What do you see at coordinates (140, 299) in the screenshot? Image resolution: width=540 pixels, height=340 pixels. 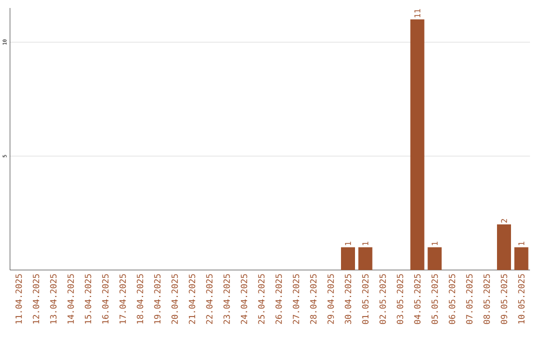 I see `x-tick-label: 18.04.2025` at bounding box center [140, 299].